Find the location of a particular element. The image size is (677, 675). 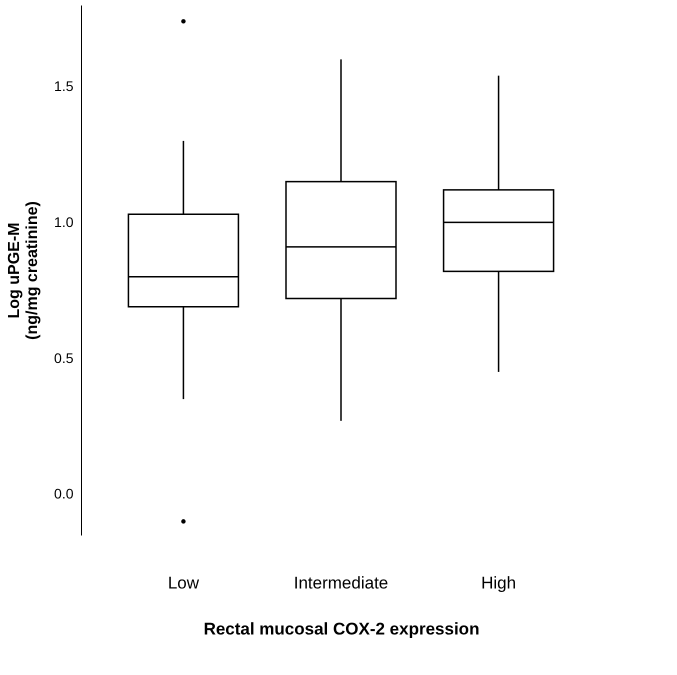

x-tick-label: Intermediate is located at coordinates (341, 583).